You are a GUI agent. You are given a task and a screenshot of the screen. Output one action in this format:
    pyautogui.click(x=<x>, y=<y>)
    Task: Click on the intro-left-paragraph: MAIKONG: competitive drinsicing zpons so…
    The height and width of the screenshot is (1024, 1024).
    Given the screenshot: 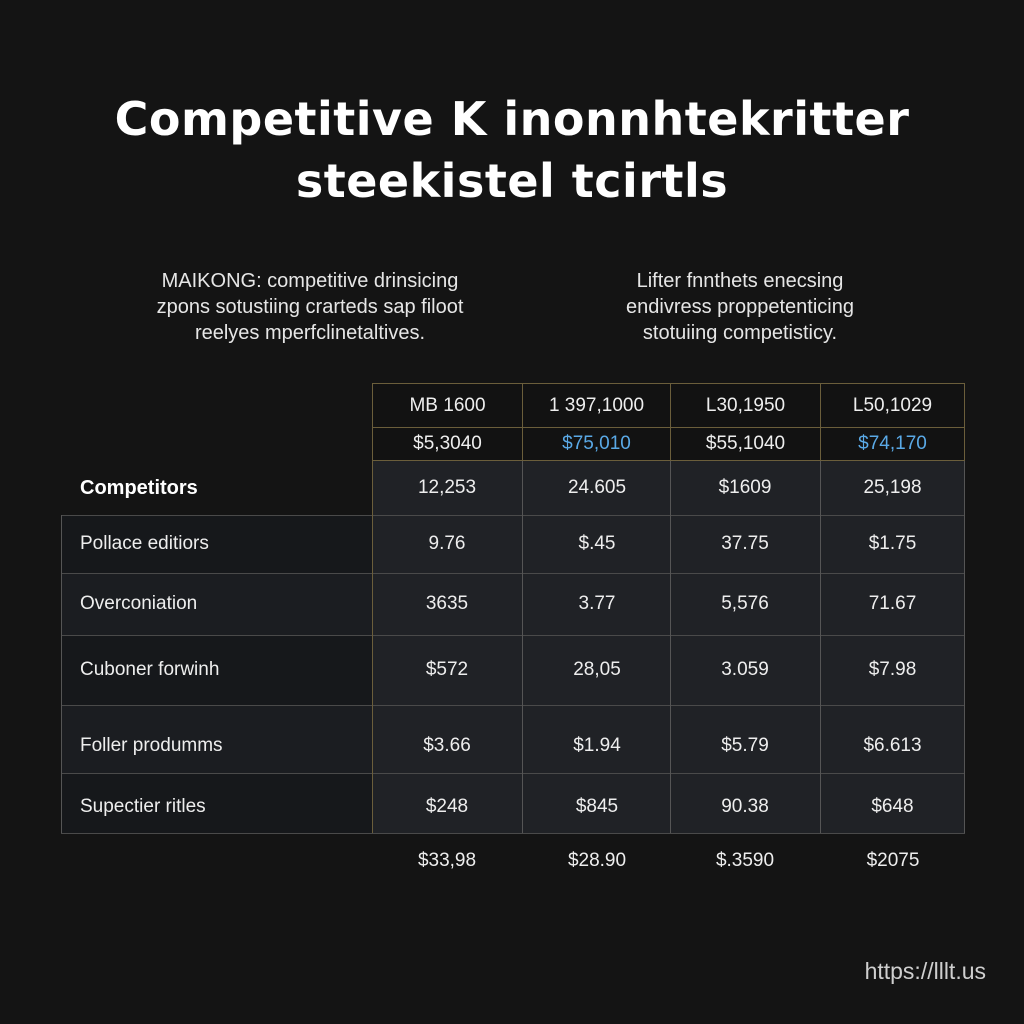 What is the action you would take?
    pyautogui.click(x=310, y=307)
    